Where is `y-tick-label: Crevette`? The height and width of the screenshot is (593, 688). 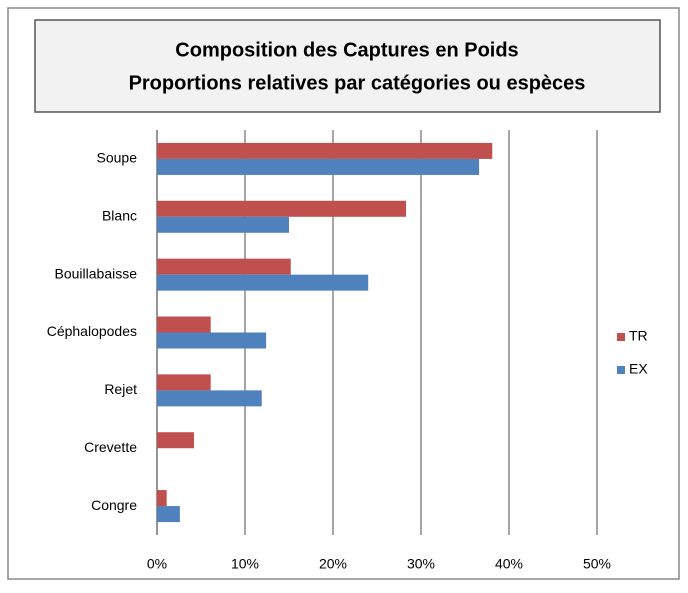 y-tick-label: Crevette is located at coordinates (110, 447).